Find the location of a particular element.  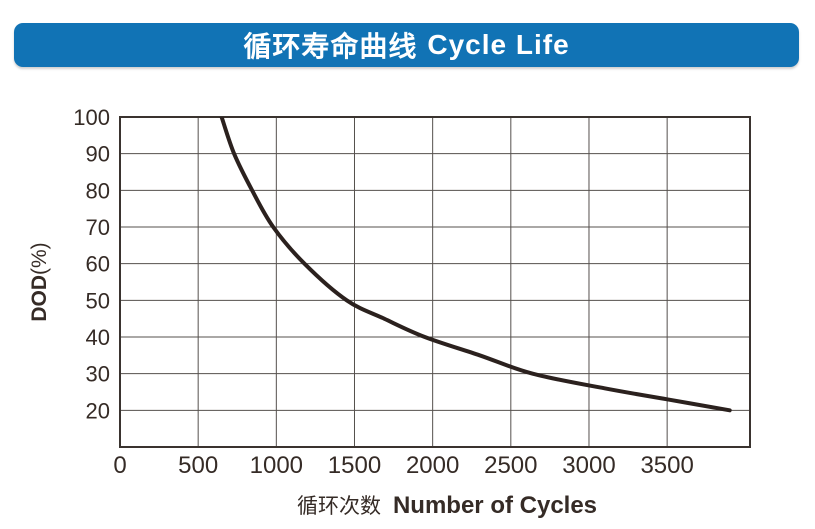

y-tick-label: 60 is located at coordinates (98, 264).